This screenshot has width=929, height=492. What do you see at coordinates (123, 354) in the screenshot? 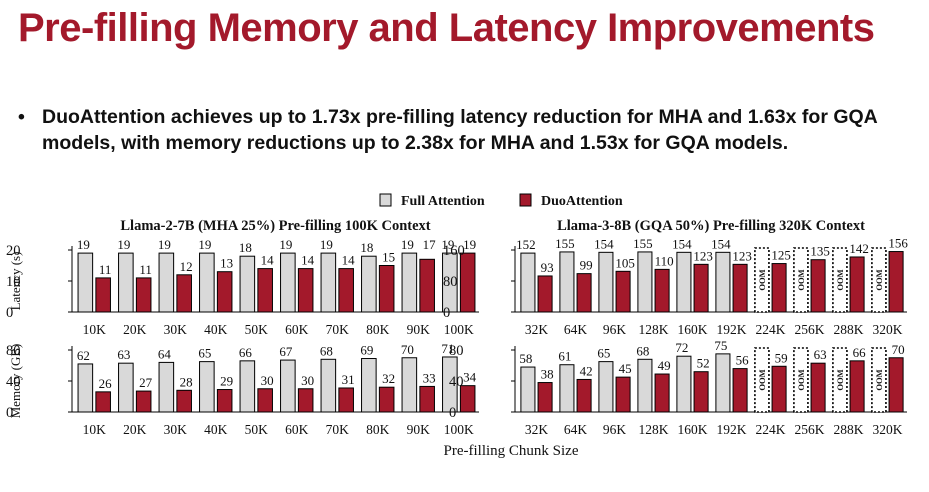
I see `data-label-full-attention: 63` at bounding box center [123, 354].